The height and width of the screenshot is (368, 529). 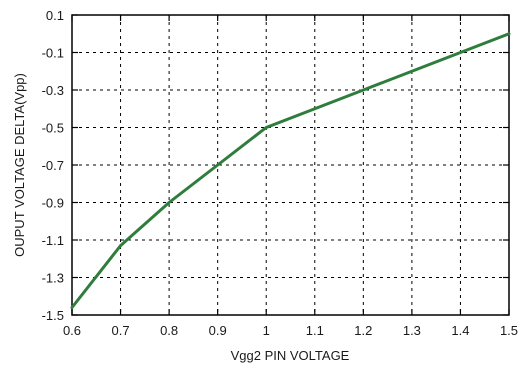 What do you see at coordinates (290, 355) in the screenshot?
I see `x-axis-title: Vgg2 PIN VOLTAGE` at bounding box center [290, 355].